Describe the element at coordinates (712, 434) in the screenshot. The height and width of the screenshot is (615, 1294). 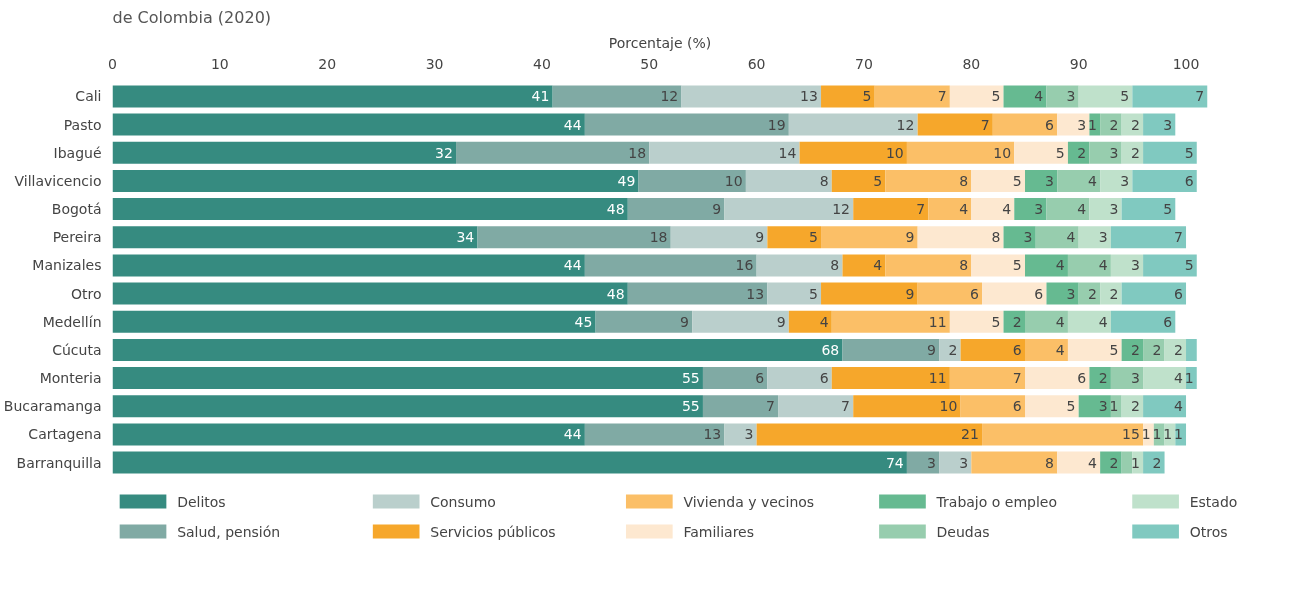
I see `data-label: 13` at that location.